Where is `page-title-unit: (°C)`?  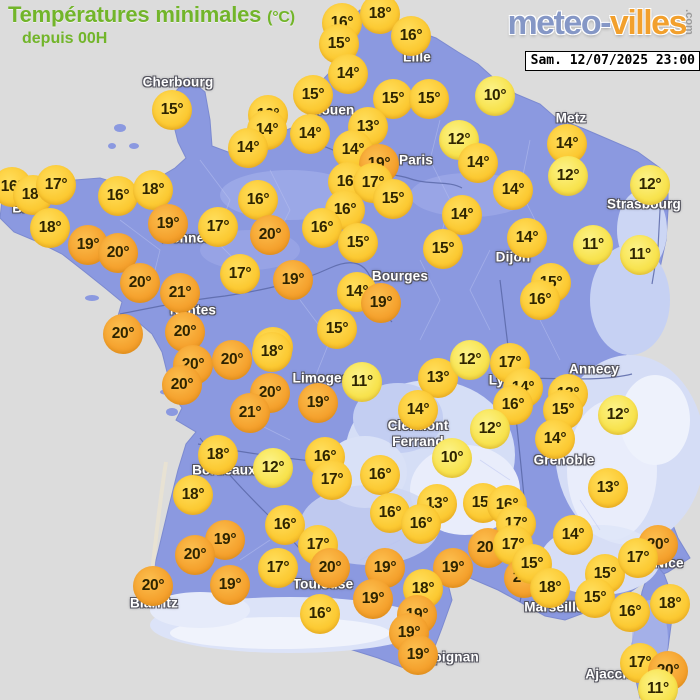
page-title-unit: (°C) is located at coordinates (281, 17).